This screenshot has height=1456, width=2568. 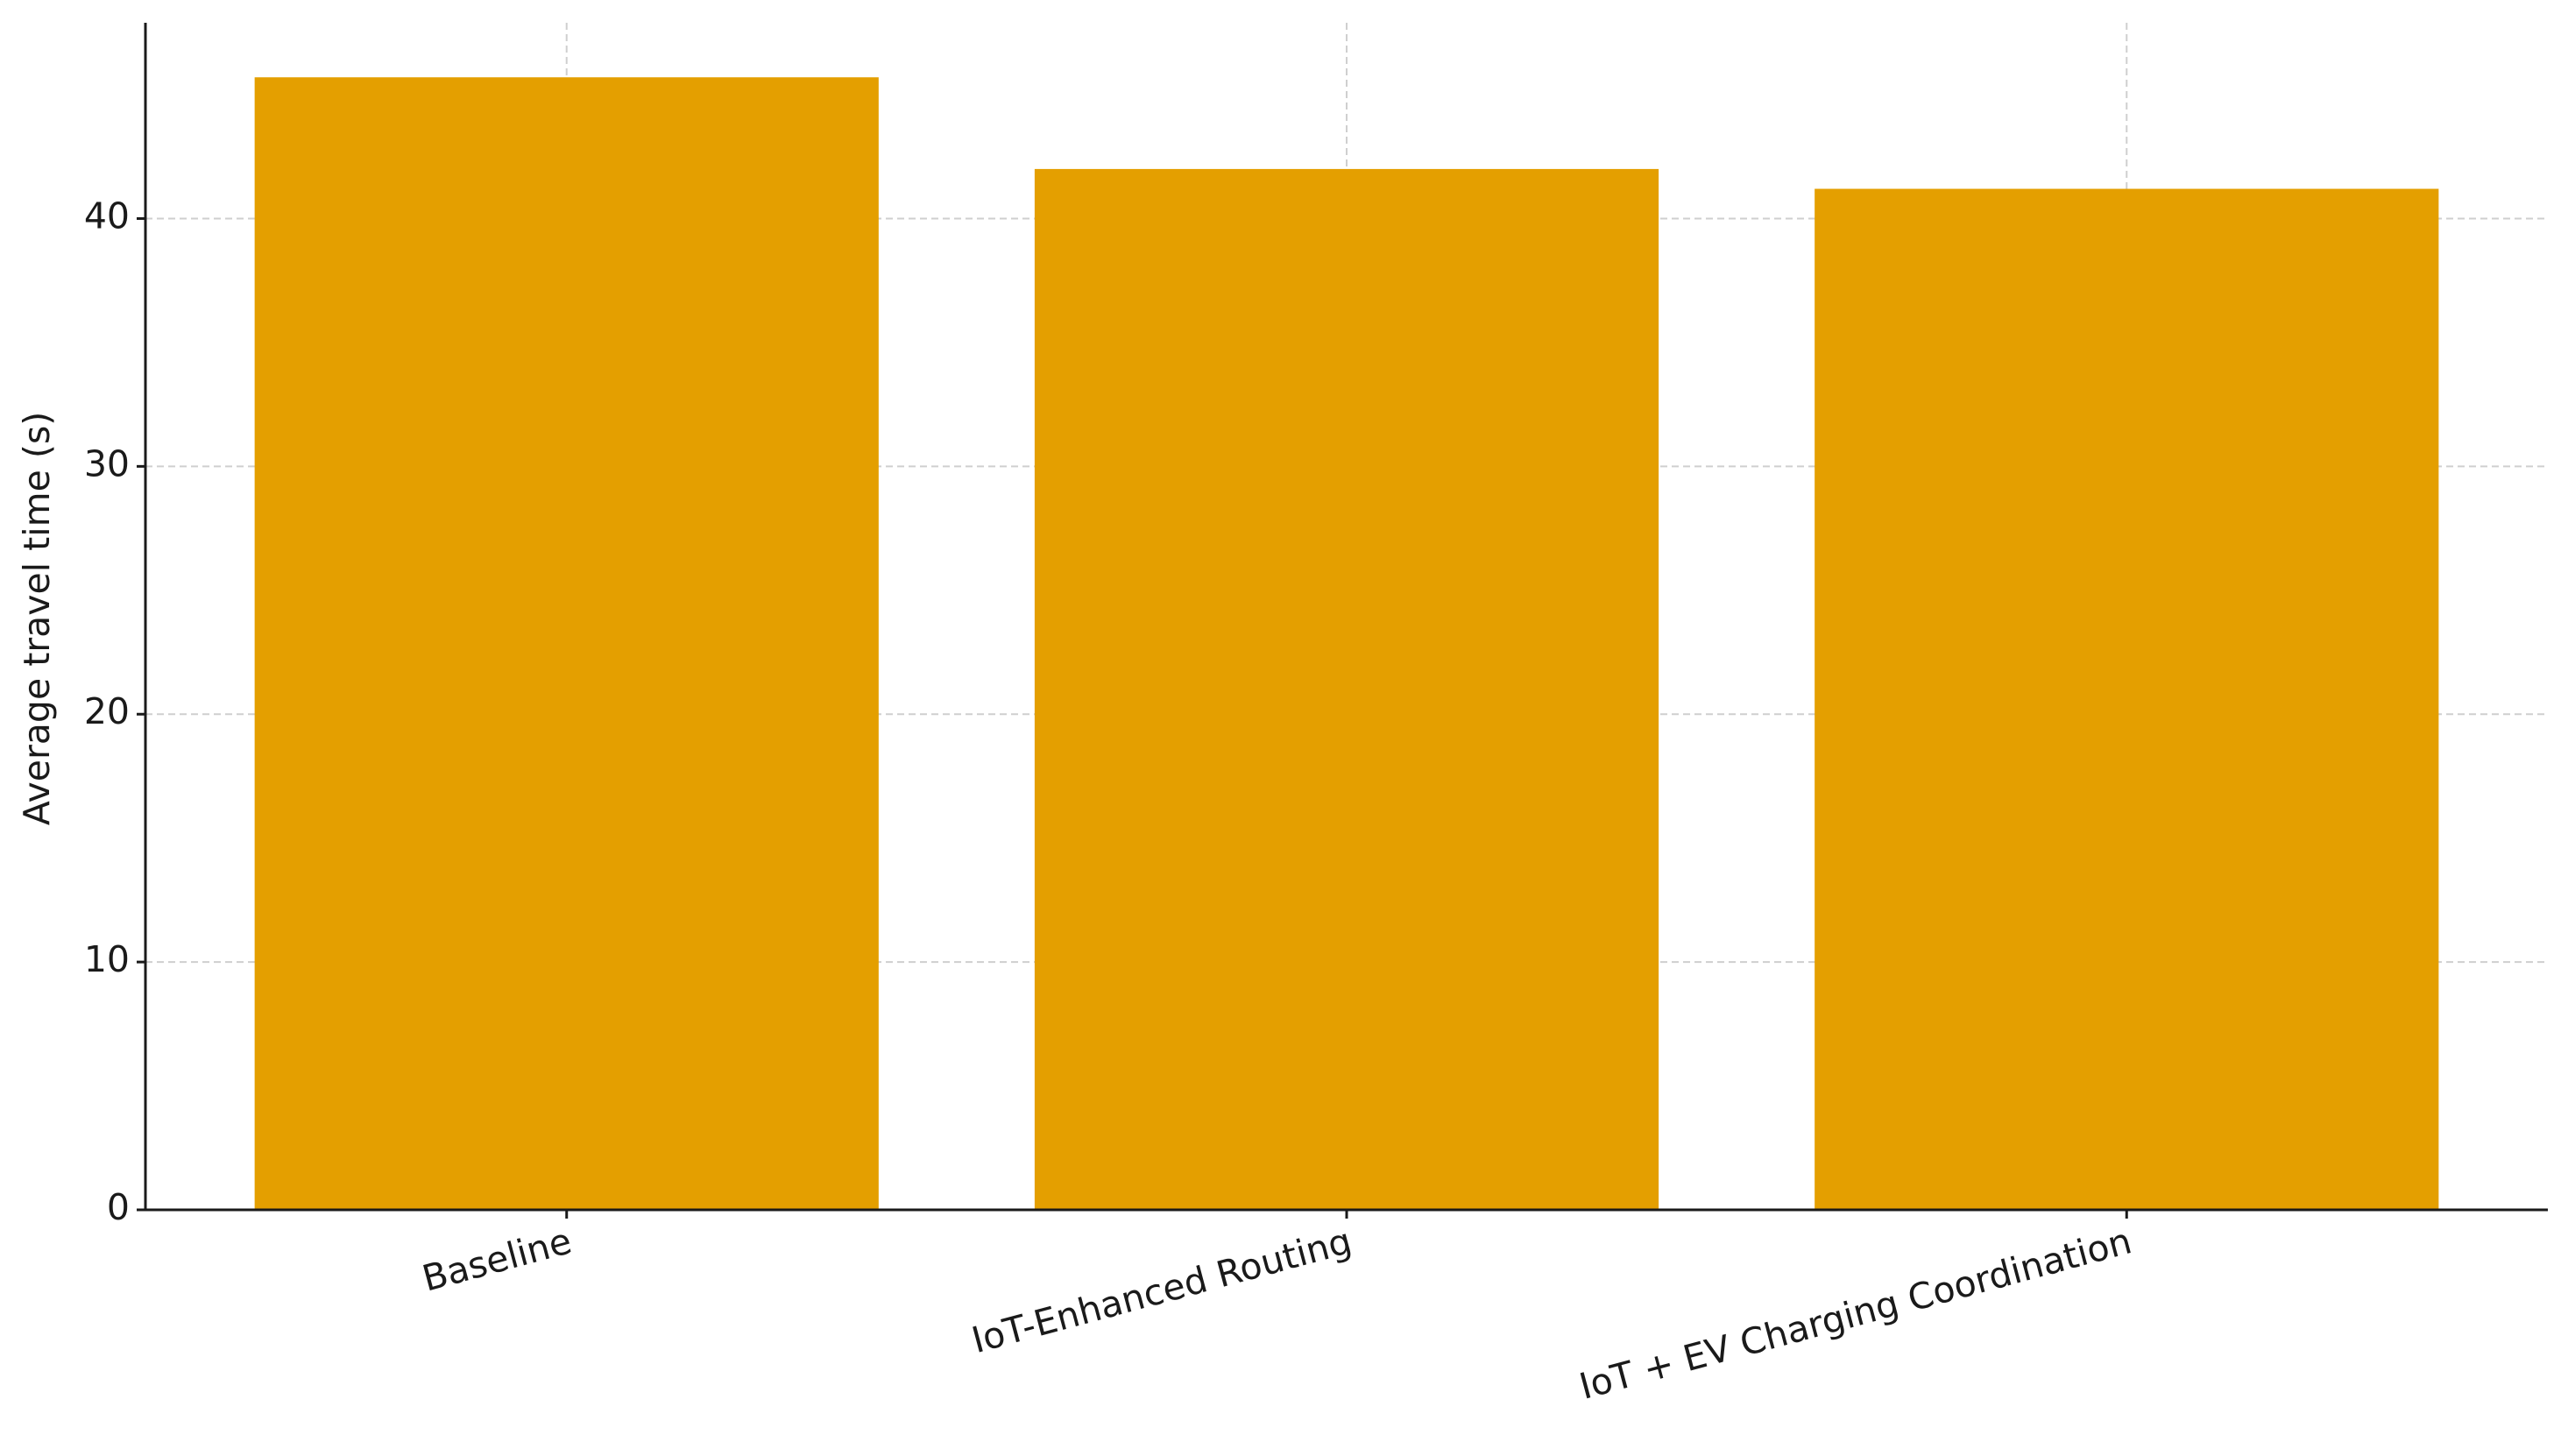 I want to click on y-tick-label: 30, so click(x=107, y=463).